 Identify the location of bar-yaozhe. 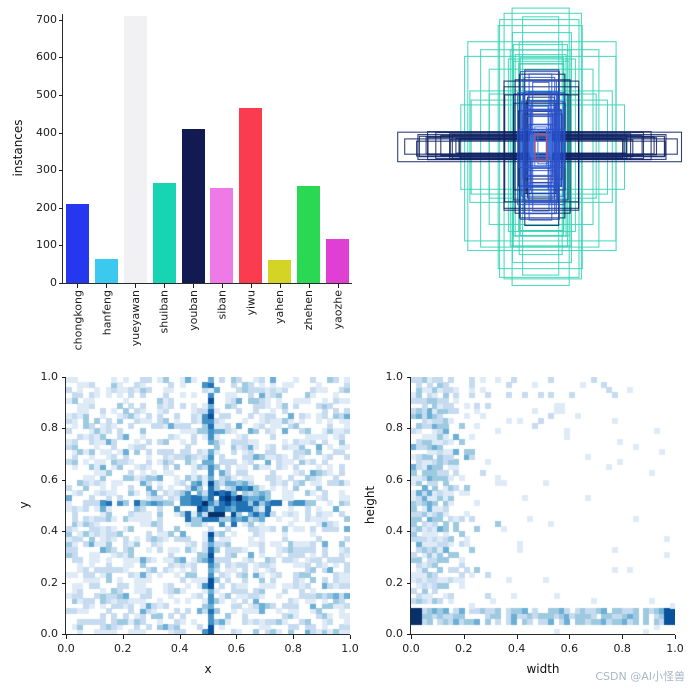
(338, 261).